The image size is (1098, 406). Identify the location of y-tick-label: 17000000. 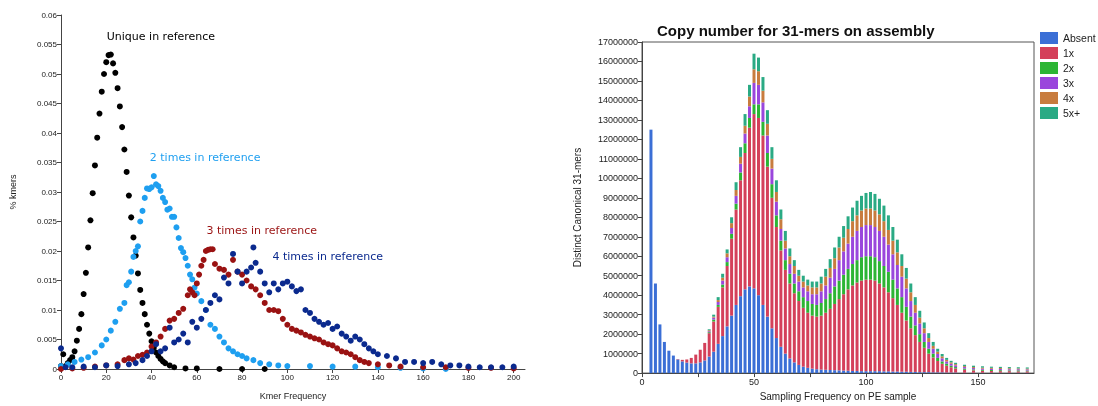
(617, 42).